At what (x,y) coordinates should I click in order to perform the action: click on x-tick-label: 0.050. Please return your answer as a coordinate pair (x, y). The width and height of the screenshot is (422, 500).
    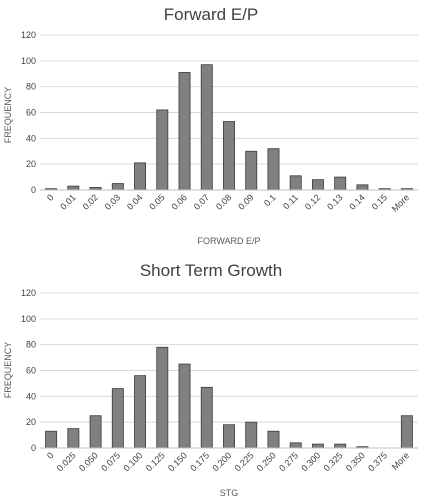
    Looking at the image, I should click on (88, 461).